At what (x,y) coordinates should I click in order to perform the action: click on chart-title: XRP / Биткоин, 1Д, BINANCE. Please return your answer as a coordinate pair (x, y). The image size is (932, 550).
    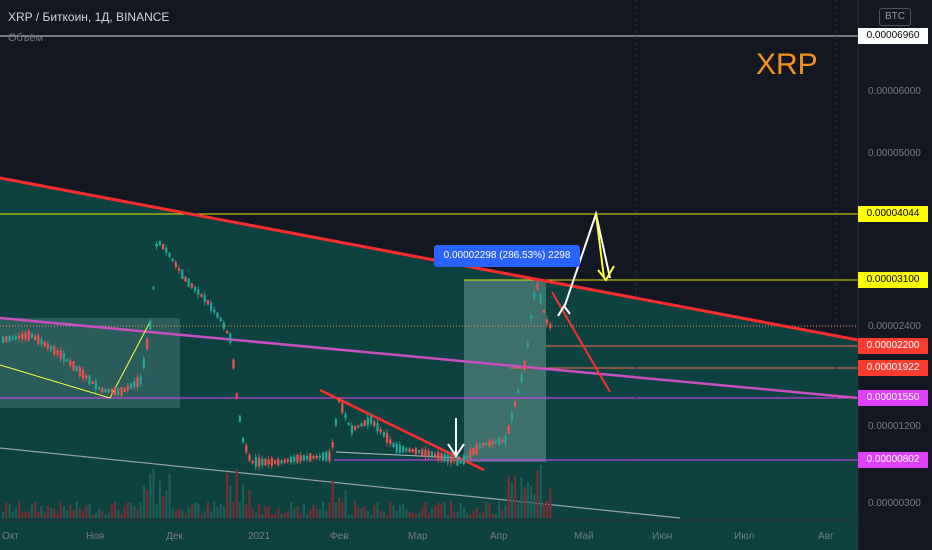
    Looking at the image, I should click on (89, 17).